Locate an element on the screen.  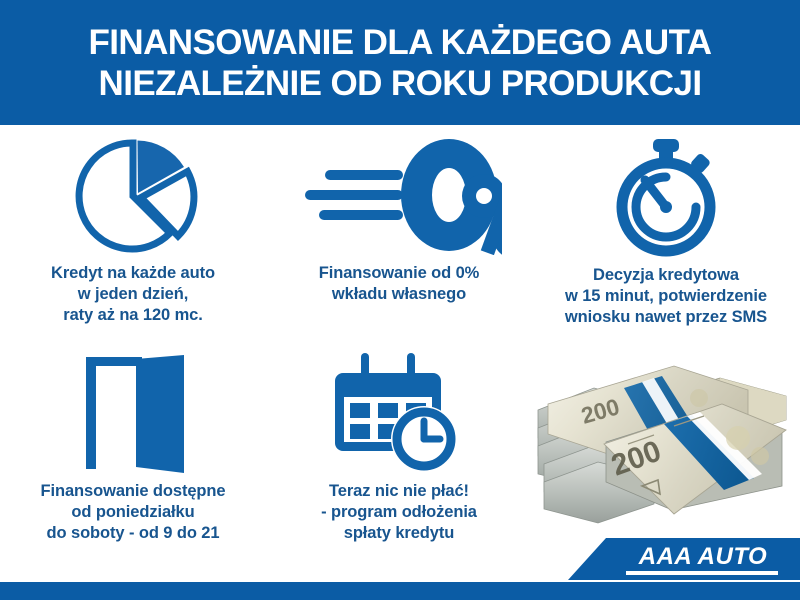
caption-line-3: wniosku nawet przez SMS is located at coordinates (666, 317).